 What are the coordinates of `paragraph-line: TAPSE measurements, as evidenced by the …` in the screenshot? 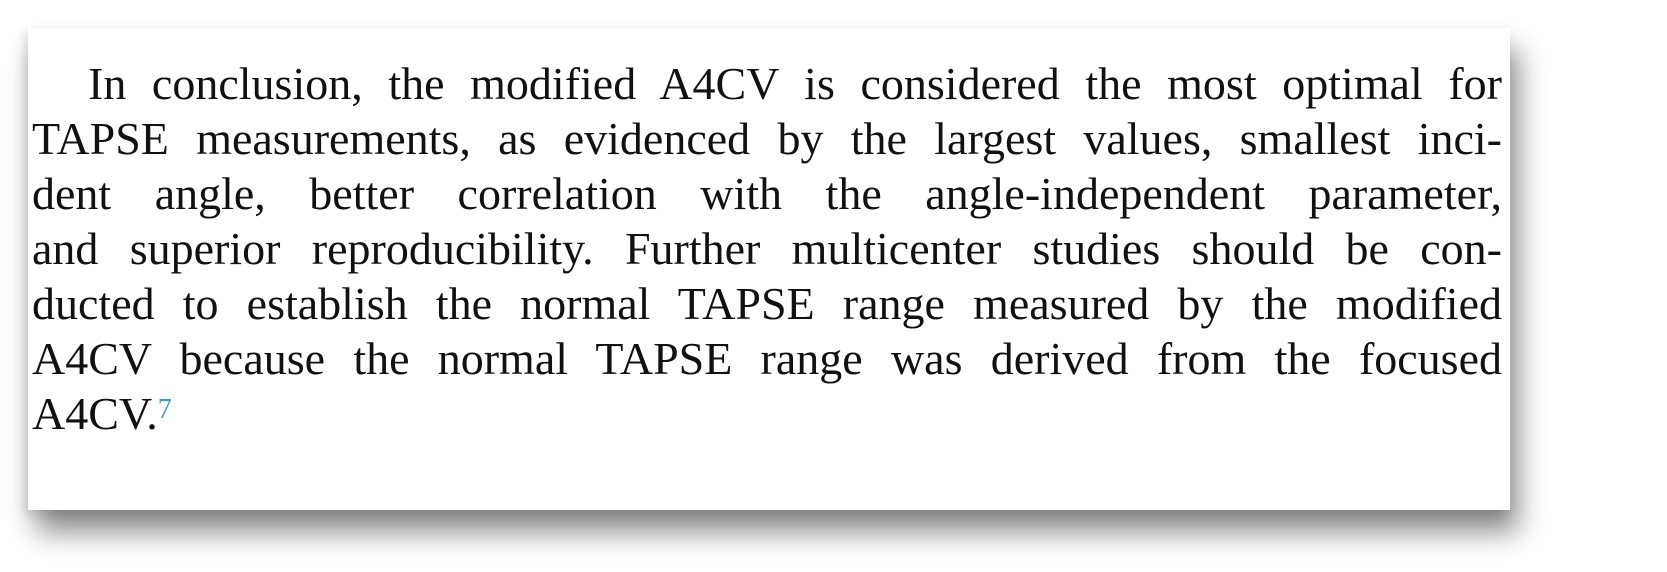 It's located at (767, 138).